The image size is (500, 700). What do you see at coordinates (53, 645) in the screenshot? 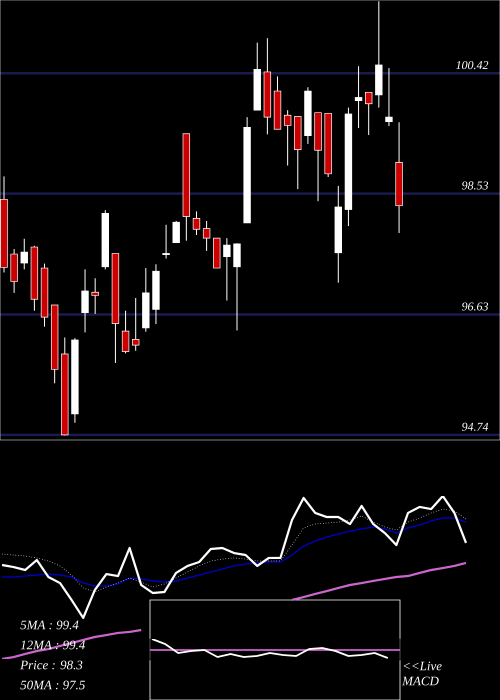
I see `annotation: 12MA : 99.4` at bounding box center [53, 645].